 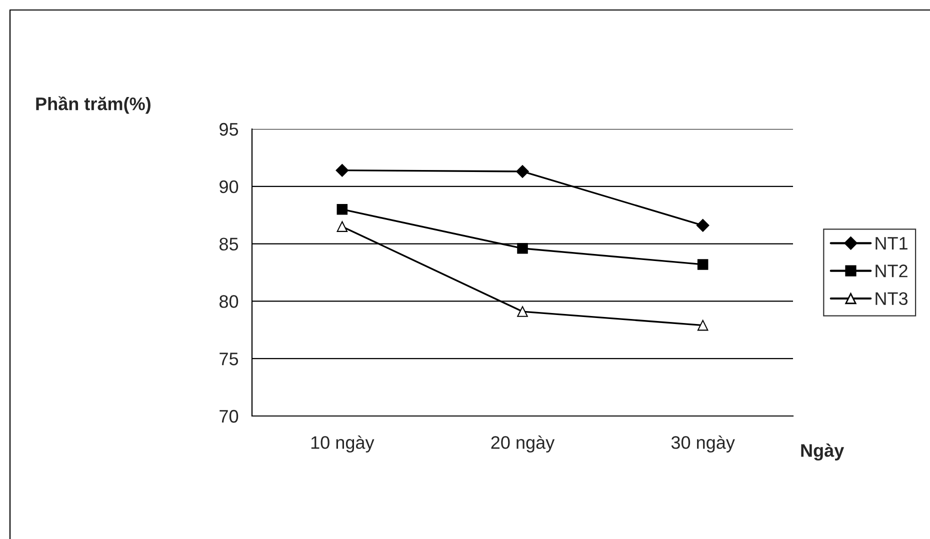 I want to click on y-tick-label: 90, so click(x=229, y=187).